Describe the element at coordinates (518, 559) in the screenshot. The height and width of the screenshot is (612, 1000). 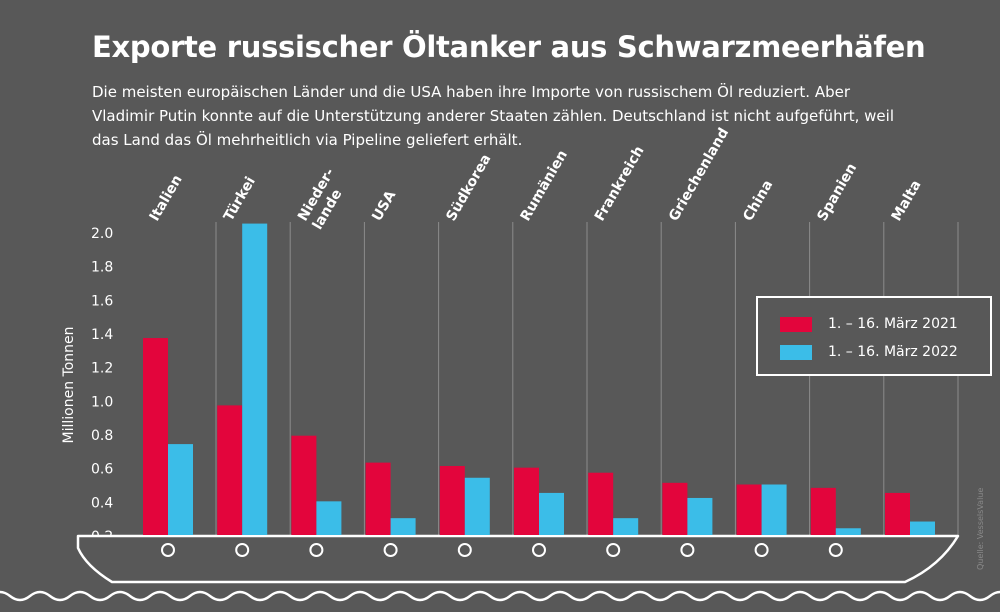
I see `ship-hull` at that location.